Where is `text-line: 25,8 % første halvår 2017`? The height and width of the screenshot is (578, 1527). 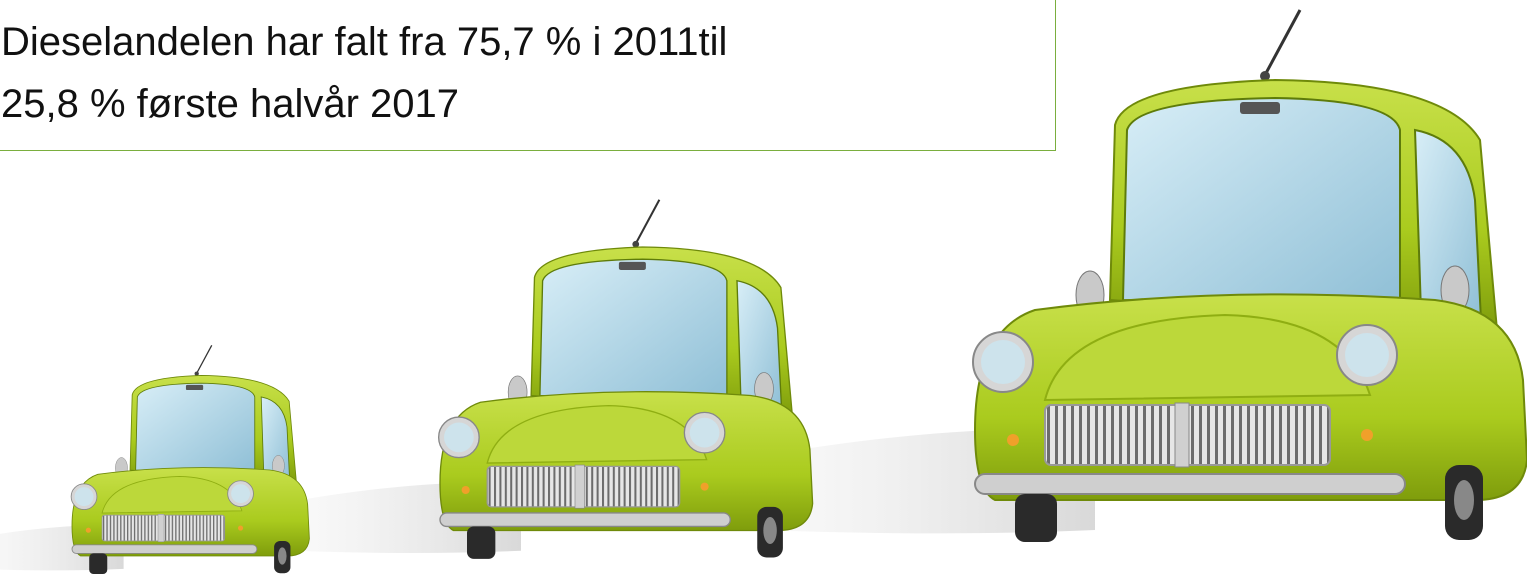
text-line: 25,8 % første halvår 2017 is located at coordinates (230, 104).